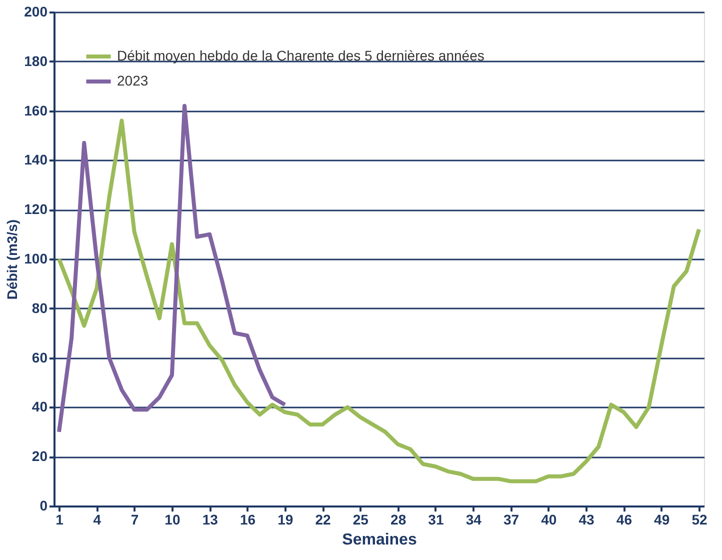 Image resolution: width=722 pixels, height=560 pixels. What do you see at coordinates (40, 406) in the screenshot?
I see `y-tick-label: 40` at bounding box center [40, 406].